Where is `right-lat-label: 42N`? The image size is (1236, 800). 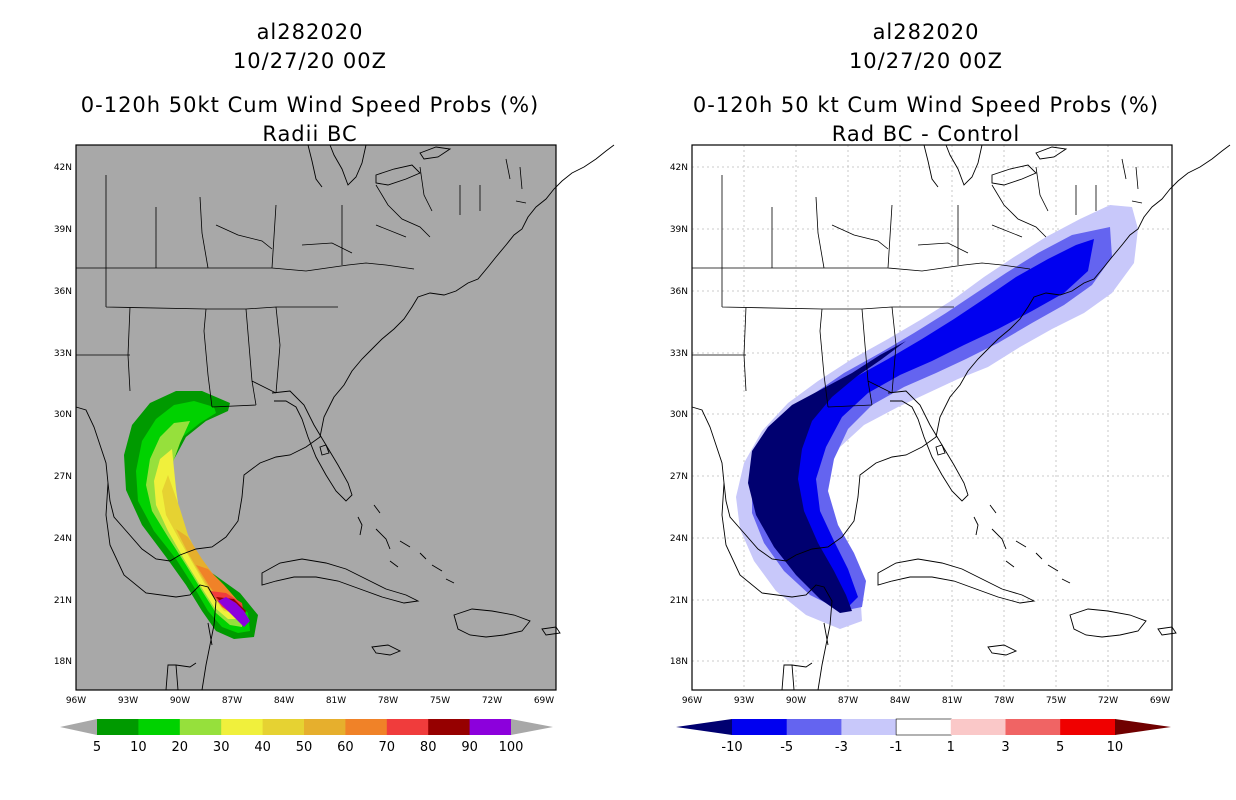
right-lat-label: 42N is located at coordinates (679, 168).